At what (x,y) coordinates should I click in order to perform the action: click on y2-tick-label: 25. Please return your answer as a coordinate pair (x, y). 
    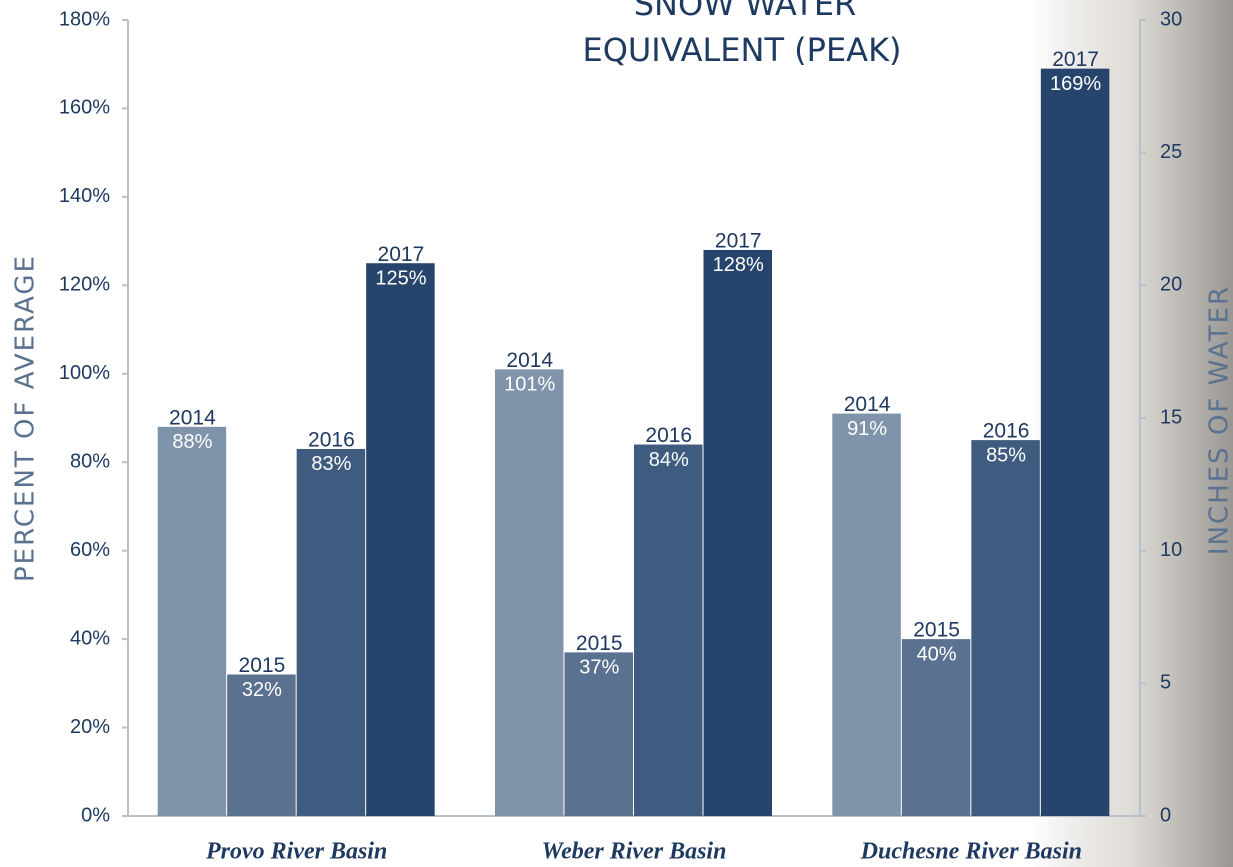
    Looking at the image, I should click on (1171, 152).